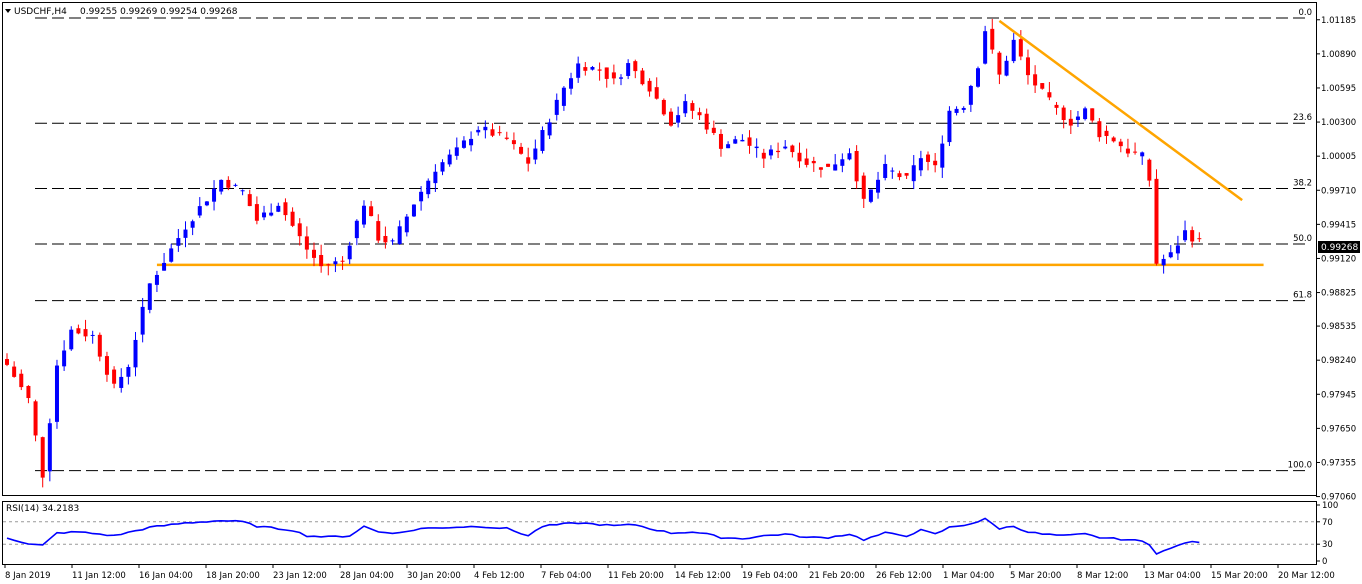  What do you see at coordinates (1338, 21) in the screenshot?
I see `price-axis-label: 1.01185` at bounding box center [1338, 21].